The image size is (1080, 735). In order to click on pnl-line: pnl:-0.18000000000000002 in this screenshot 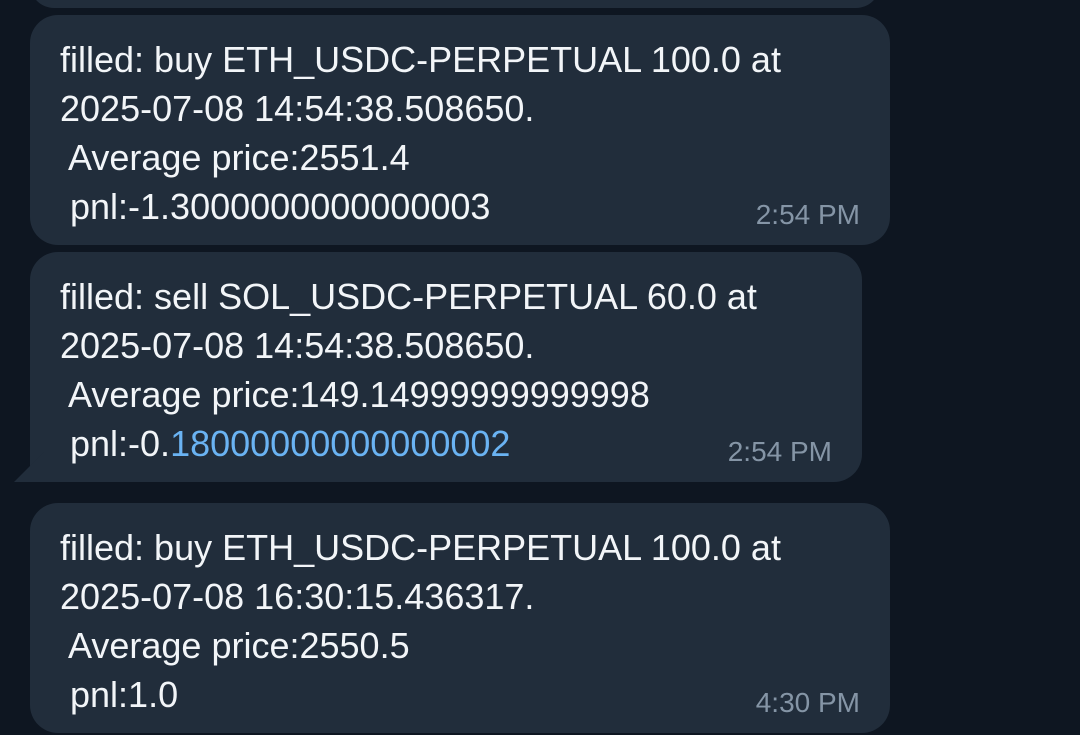, I will do `click(461, 443)`.